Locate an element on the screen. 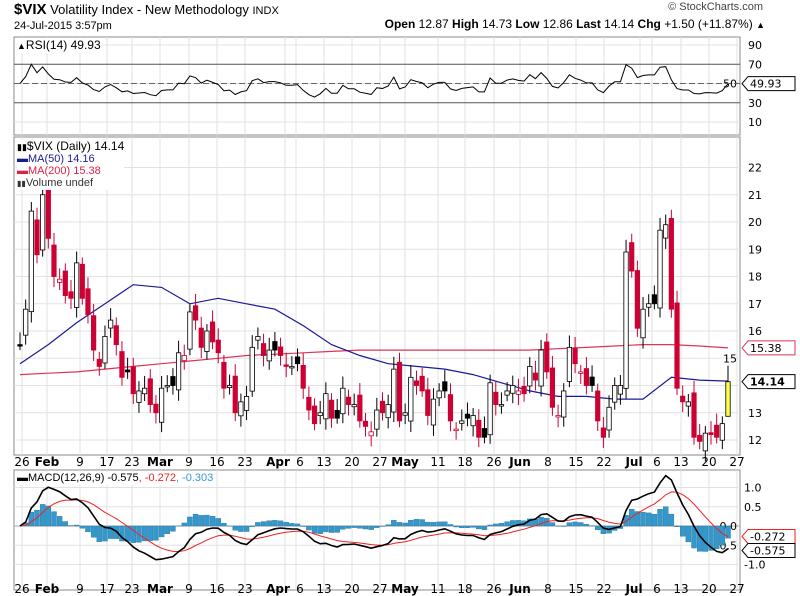 This screenshot has width=800, height=596. macd-tick-label: 1.0 is located at coordinates (753, 488).